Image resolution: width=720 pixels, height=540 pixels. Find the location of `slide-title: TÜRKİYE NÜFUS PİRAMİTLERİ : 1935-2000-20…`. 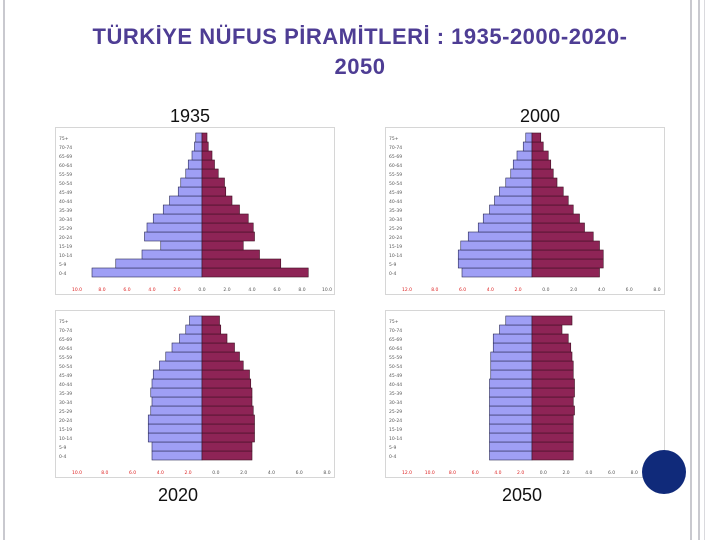

slide-title: TÜRKİYE NÜFUS PİRAMİTLERİ : 1935-2000-20… is located at coordinates (360, 52).